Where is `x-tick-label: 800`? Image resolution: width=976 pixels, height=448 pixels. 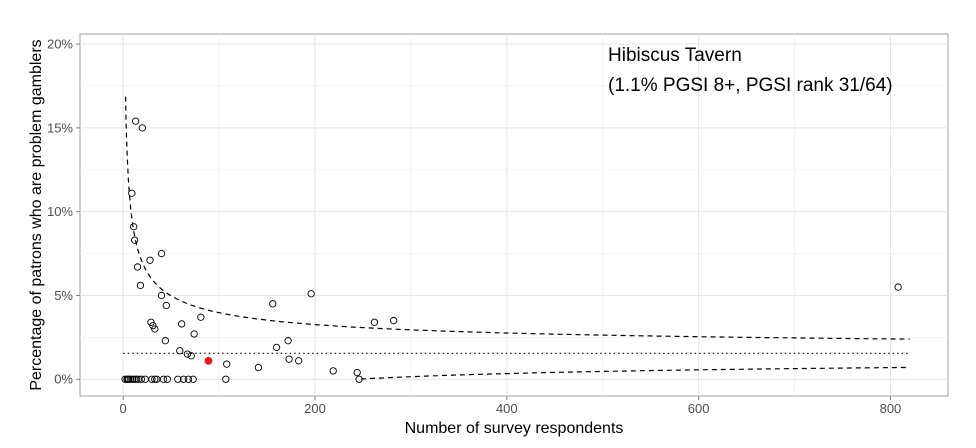
x-tick-label: 800 is located at coordinates (891, 408).